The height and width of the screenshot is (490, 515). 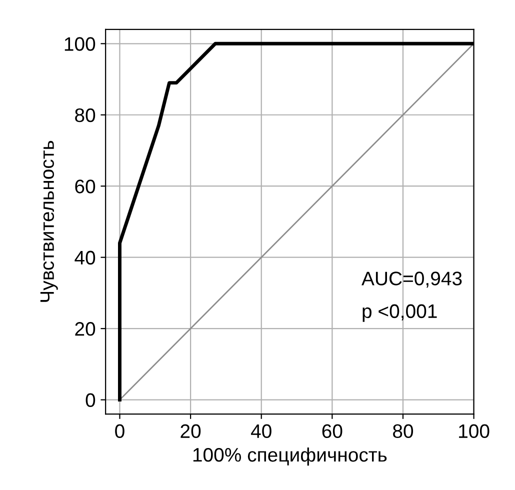 I want to click on annotation: AUC=0,943, so click(x=412, y=280).